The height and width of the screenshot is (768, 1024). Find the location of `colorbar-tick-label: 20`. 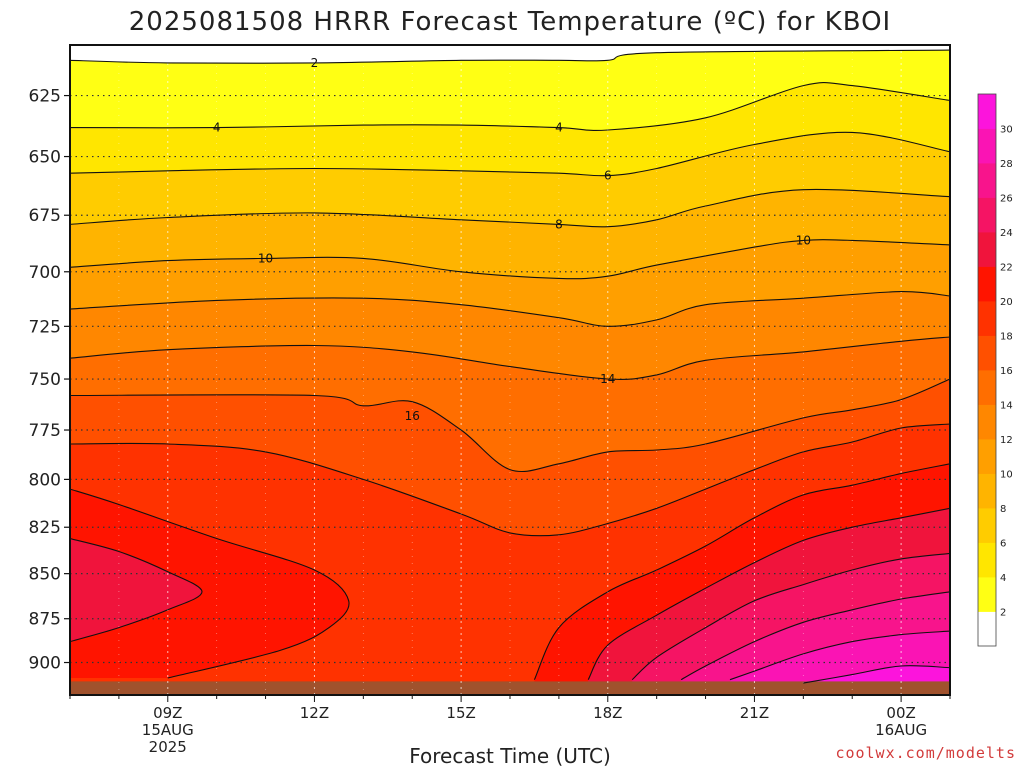

colorbar-tick-label: 20 is located at coordinates (1006, 302).